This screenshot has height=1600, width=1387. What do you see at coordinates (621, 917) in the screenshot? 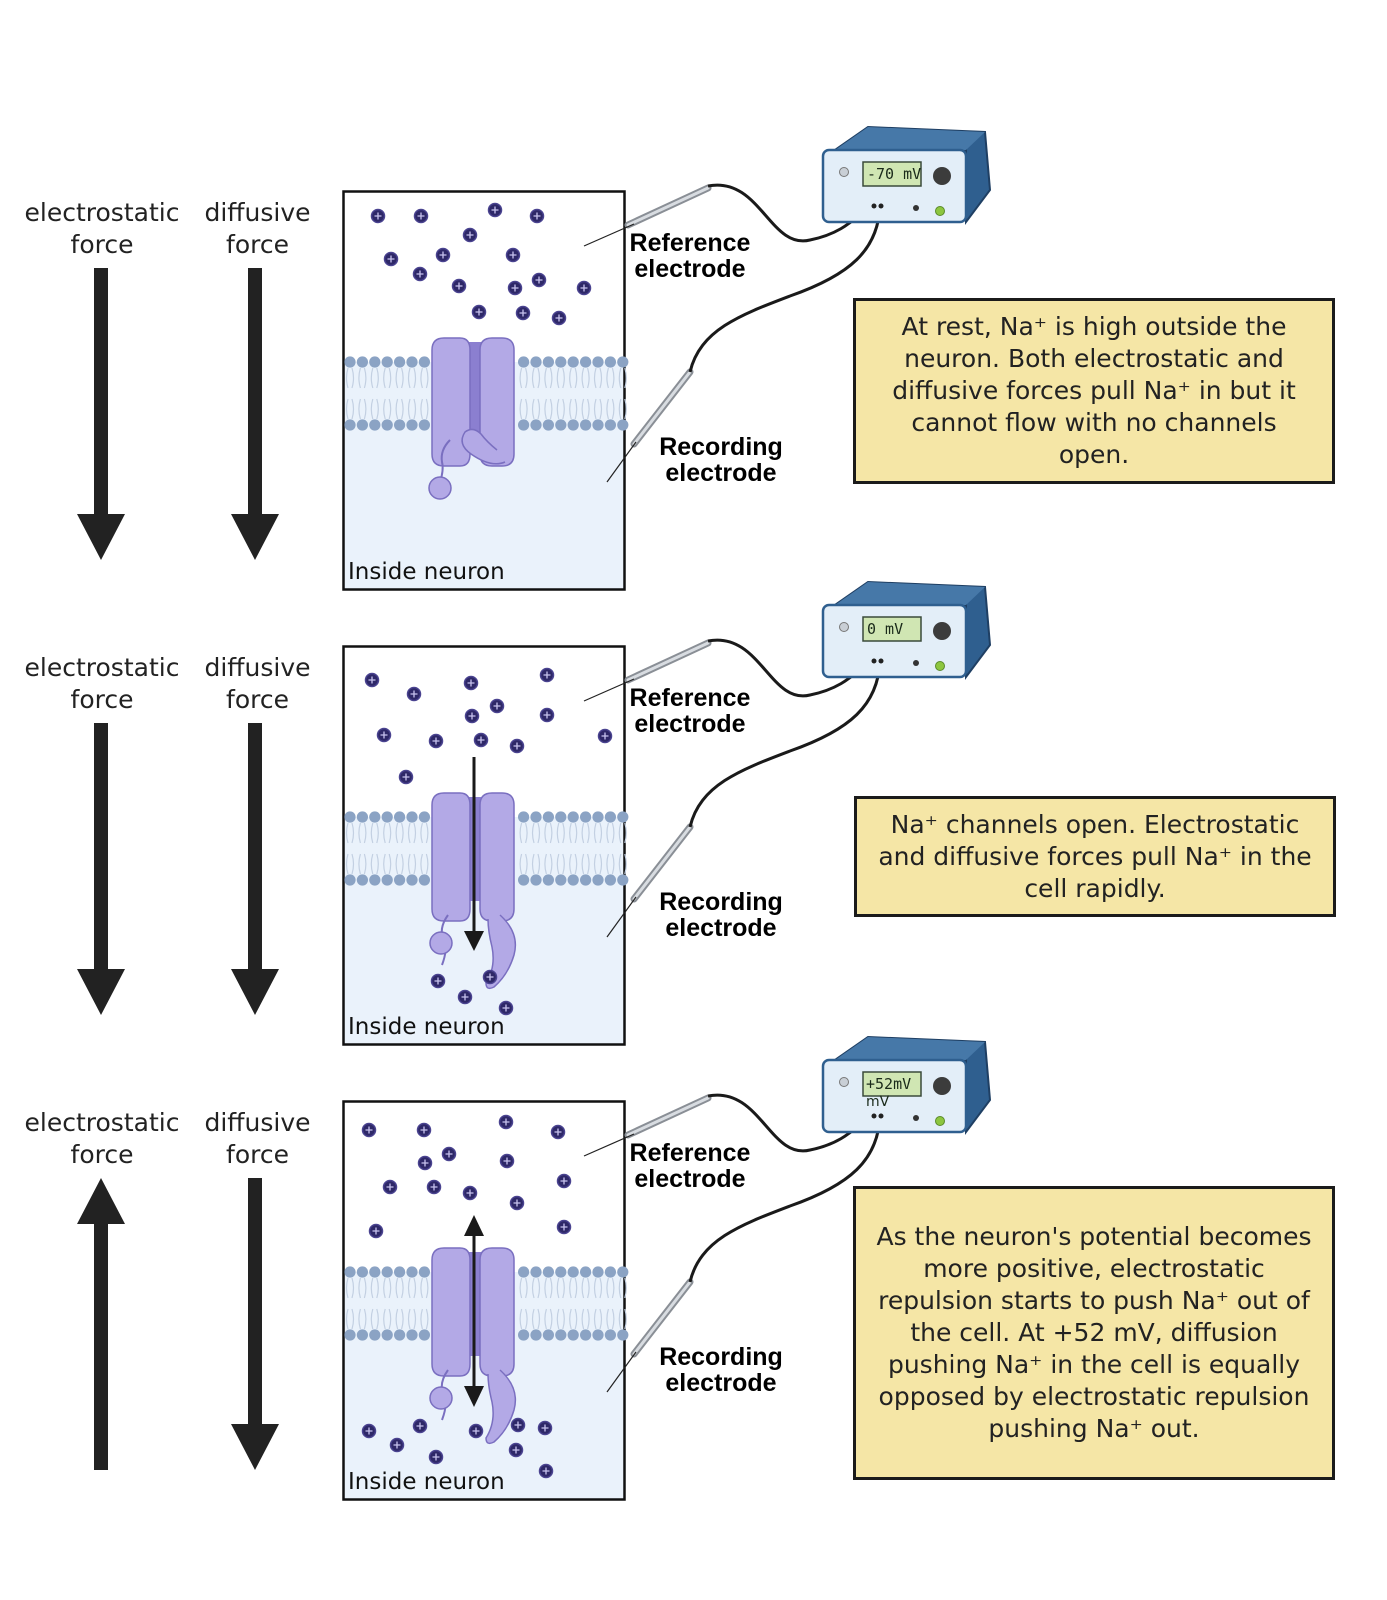
I see `recording-pointer-line` at bounding box center [621, 917].